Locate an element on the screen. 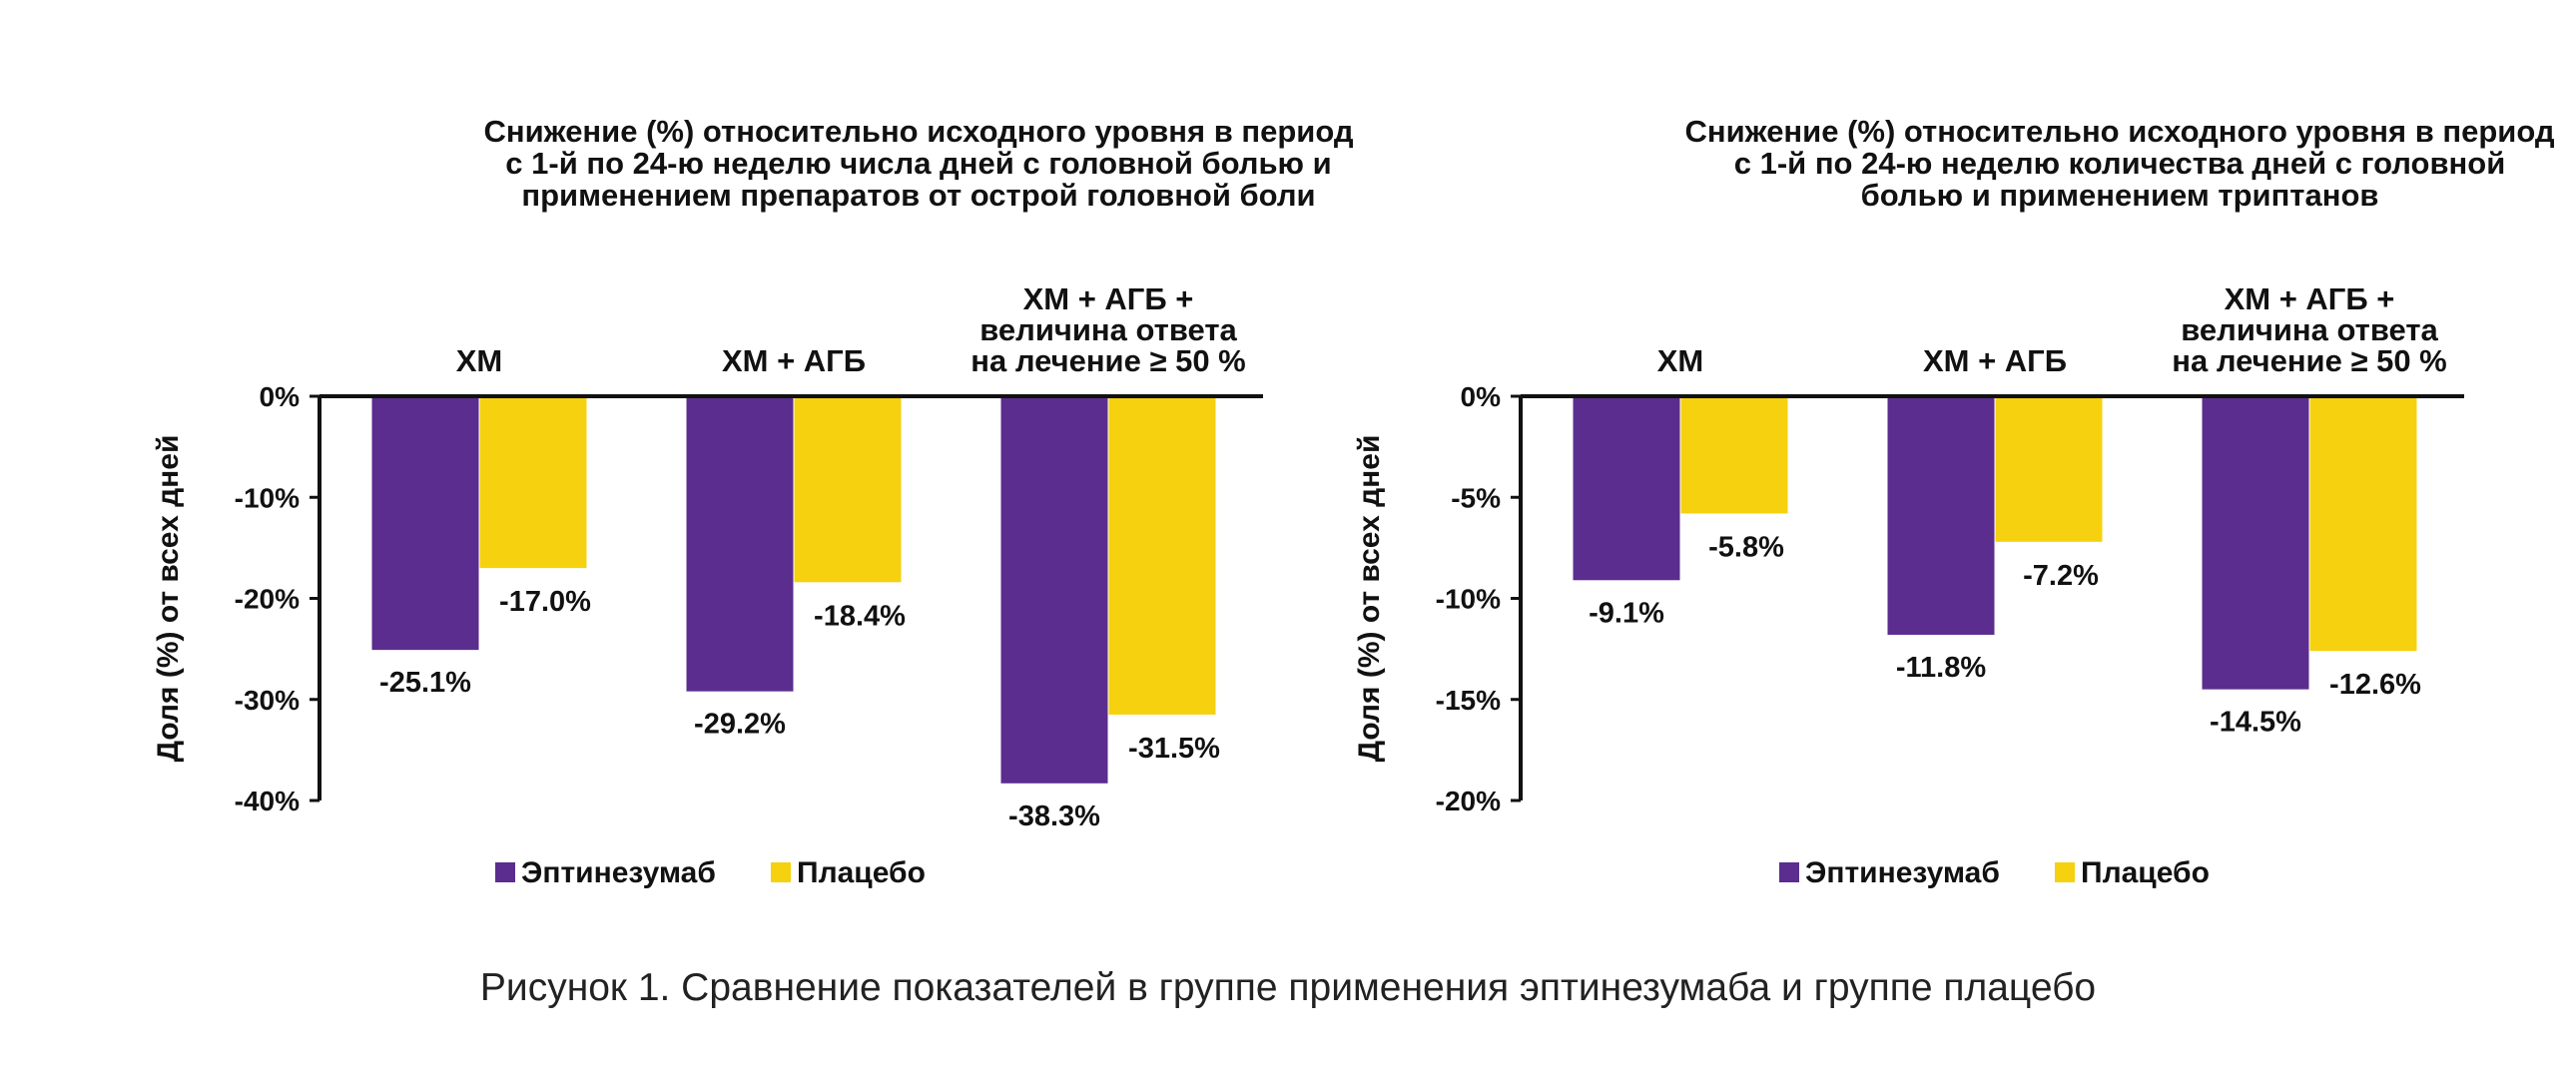 This screenshot has width=2576, height=1067. data-label: -18.4% is located at coordinates (860, 616).